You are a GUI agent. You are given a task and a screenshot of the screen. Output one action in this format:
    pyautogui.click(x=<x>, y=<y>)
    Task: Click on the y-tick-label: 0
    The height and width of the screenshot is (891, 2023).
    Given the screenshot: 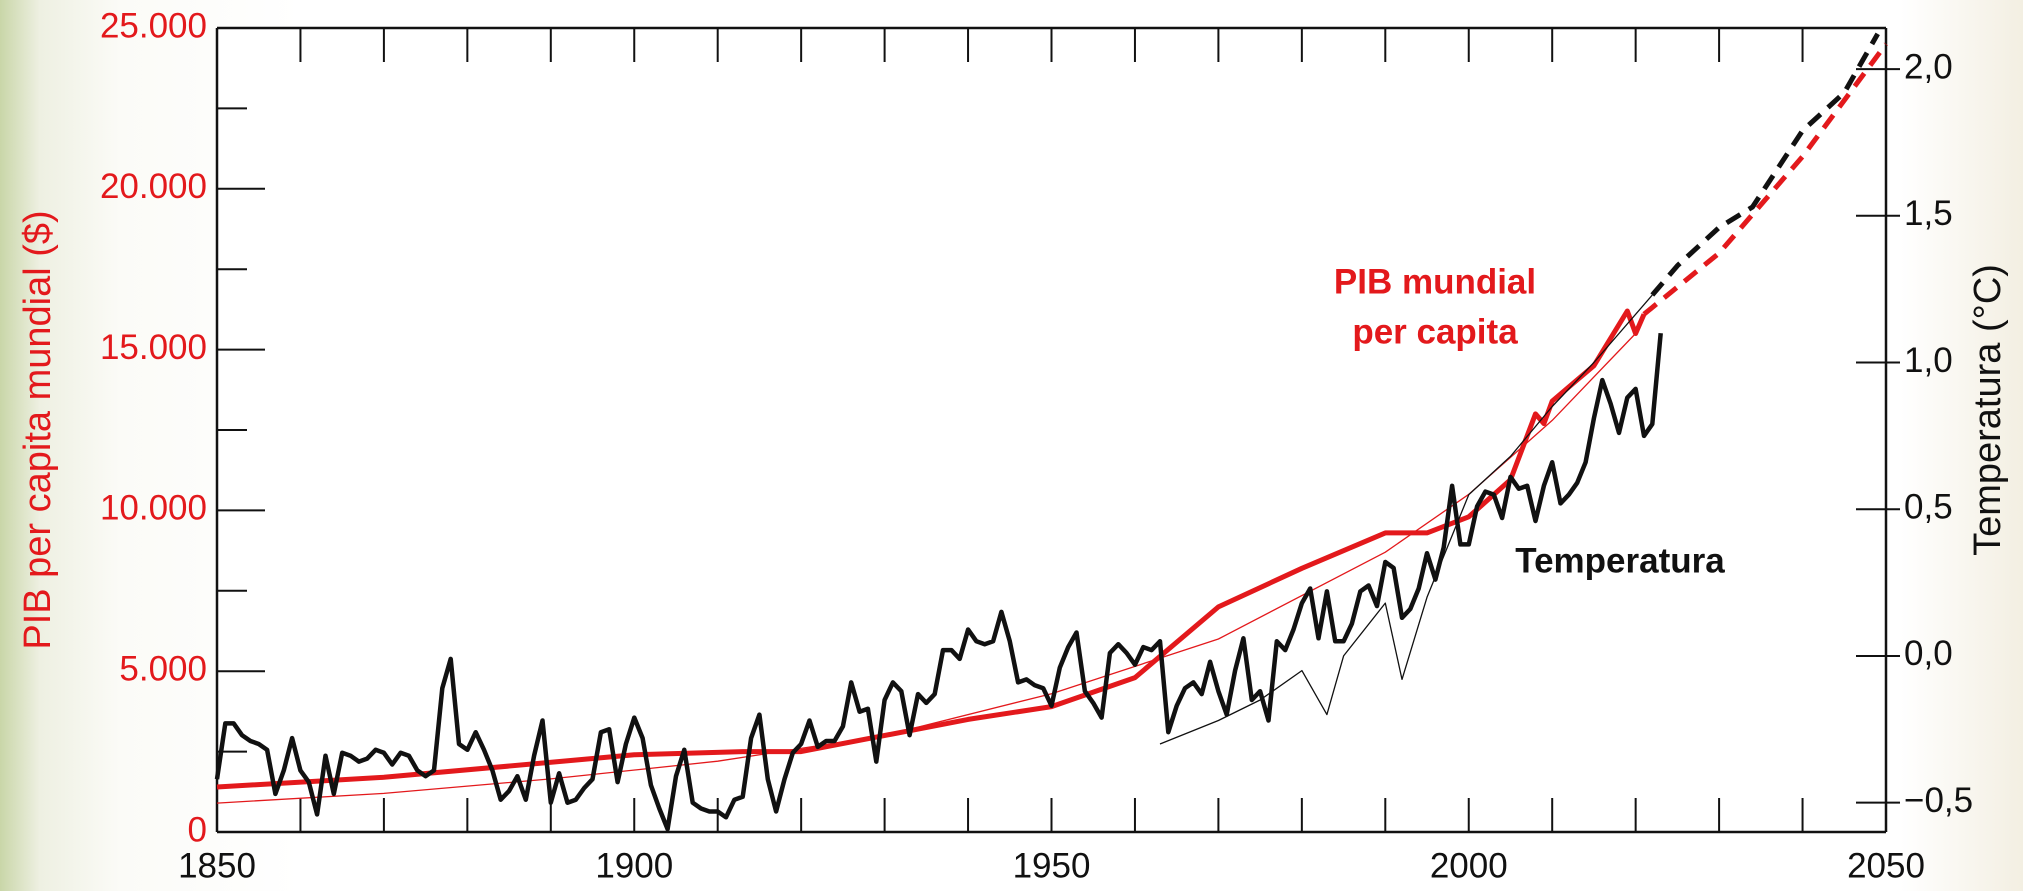 What is the action you would take?
    pyautogui.click(x=197, y=829)
    